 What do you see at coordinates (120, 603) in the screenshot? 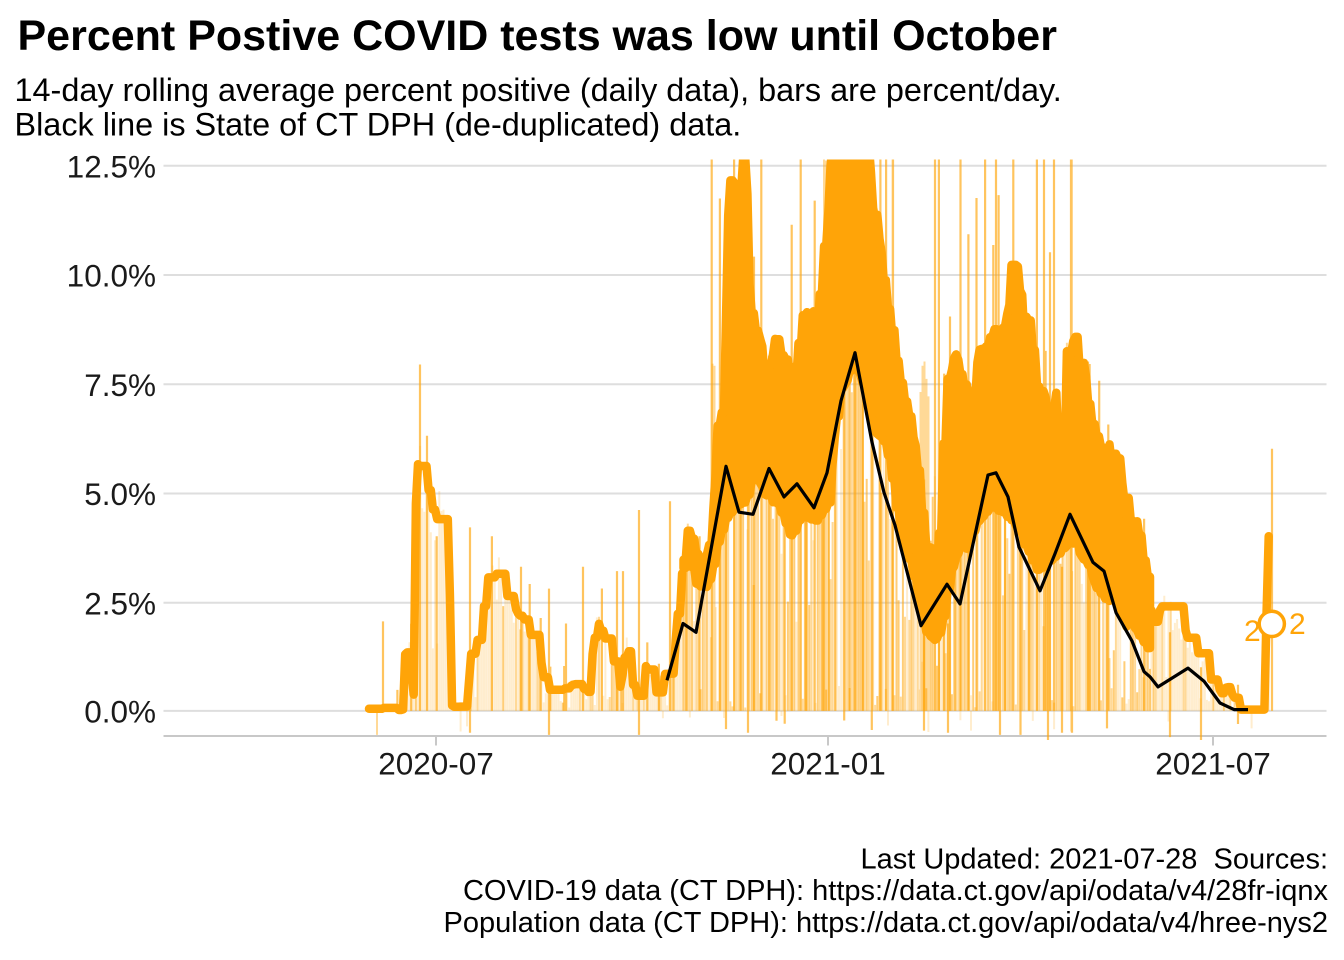
I see `svg-text: 2.5%` at bounding box center [120, 603].